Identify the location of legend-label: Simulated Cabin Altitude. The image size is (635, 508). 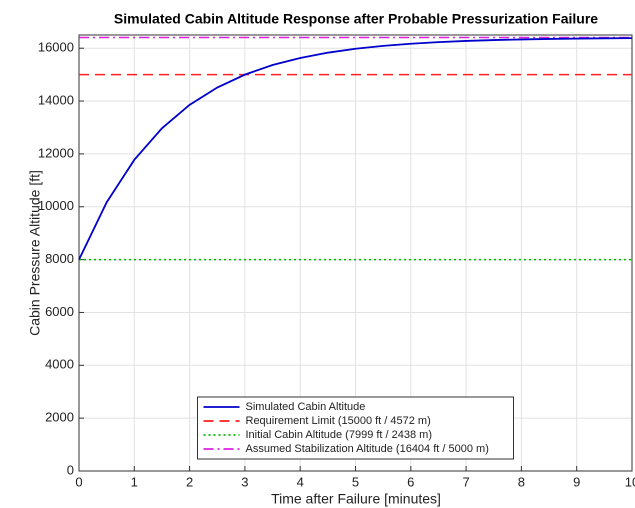
(306, 407).